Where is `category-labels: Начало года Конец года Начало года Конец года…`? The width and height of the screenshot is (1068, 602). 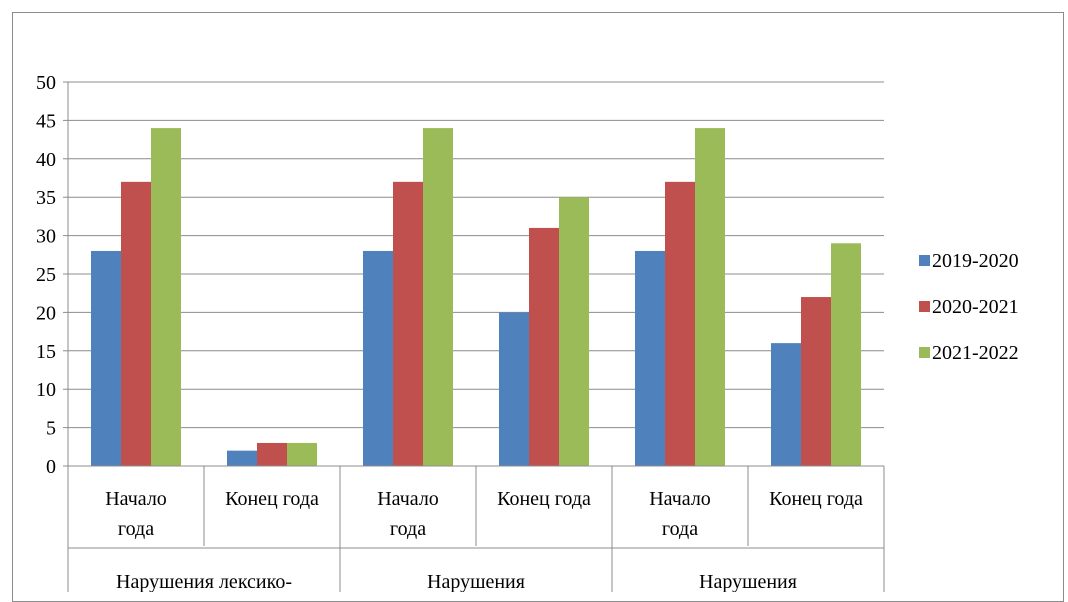 category-labels: Начало года Конец года Начало года Конец года… is located at coordinates (484, 540).